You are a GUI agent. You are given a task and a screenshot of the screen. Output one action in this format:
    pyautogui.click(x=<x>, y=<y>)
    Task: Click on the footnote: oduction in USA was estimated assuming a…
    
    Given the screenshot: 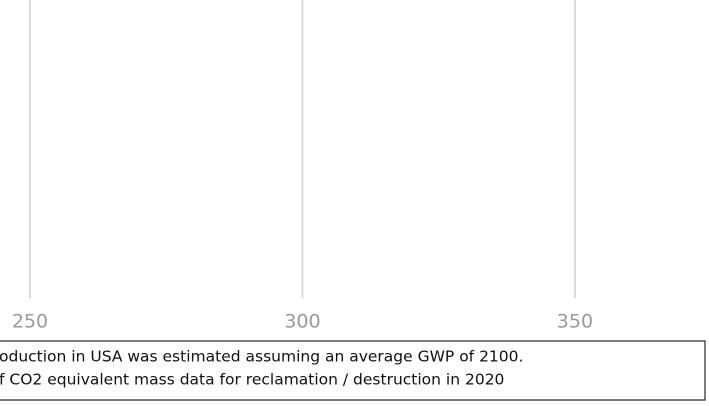 What is the action you would take?
    pyautogui.click(x=261, y=357)
    